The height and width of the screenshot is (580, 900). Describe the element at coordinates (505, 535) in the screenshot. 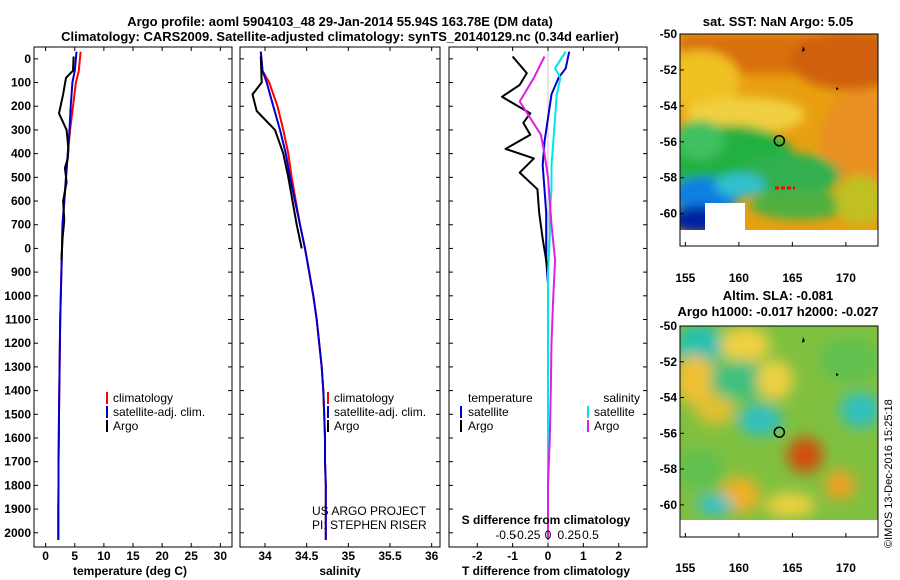

I see `s-diff-tick-label: -0.5` at that location.